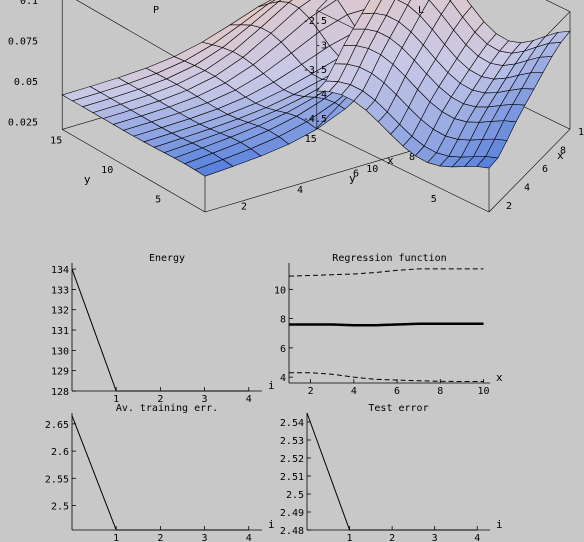 The height and width of the screenshot is (542, 584). I want to click on y-tick-label: 2.52, so click(292, 459).